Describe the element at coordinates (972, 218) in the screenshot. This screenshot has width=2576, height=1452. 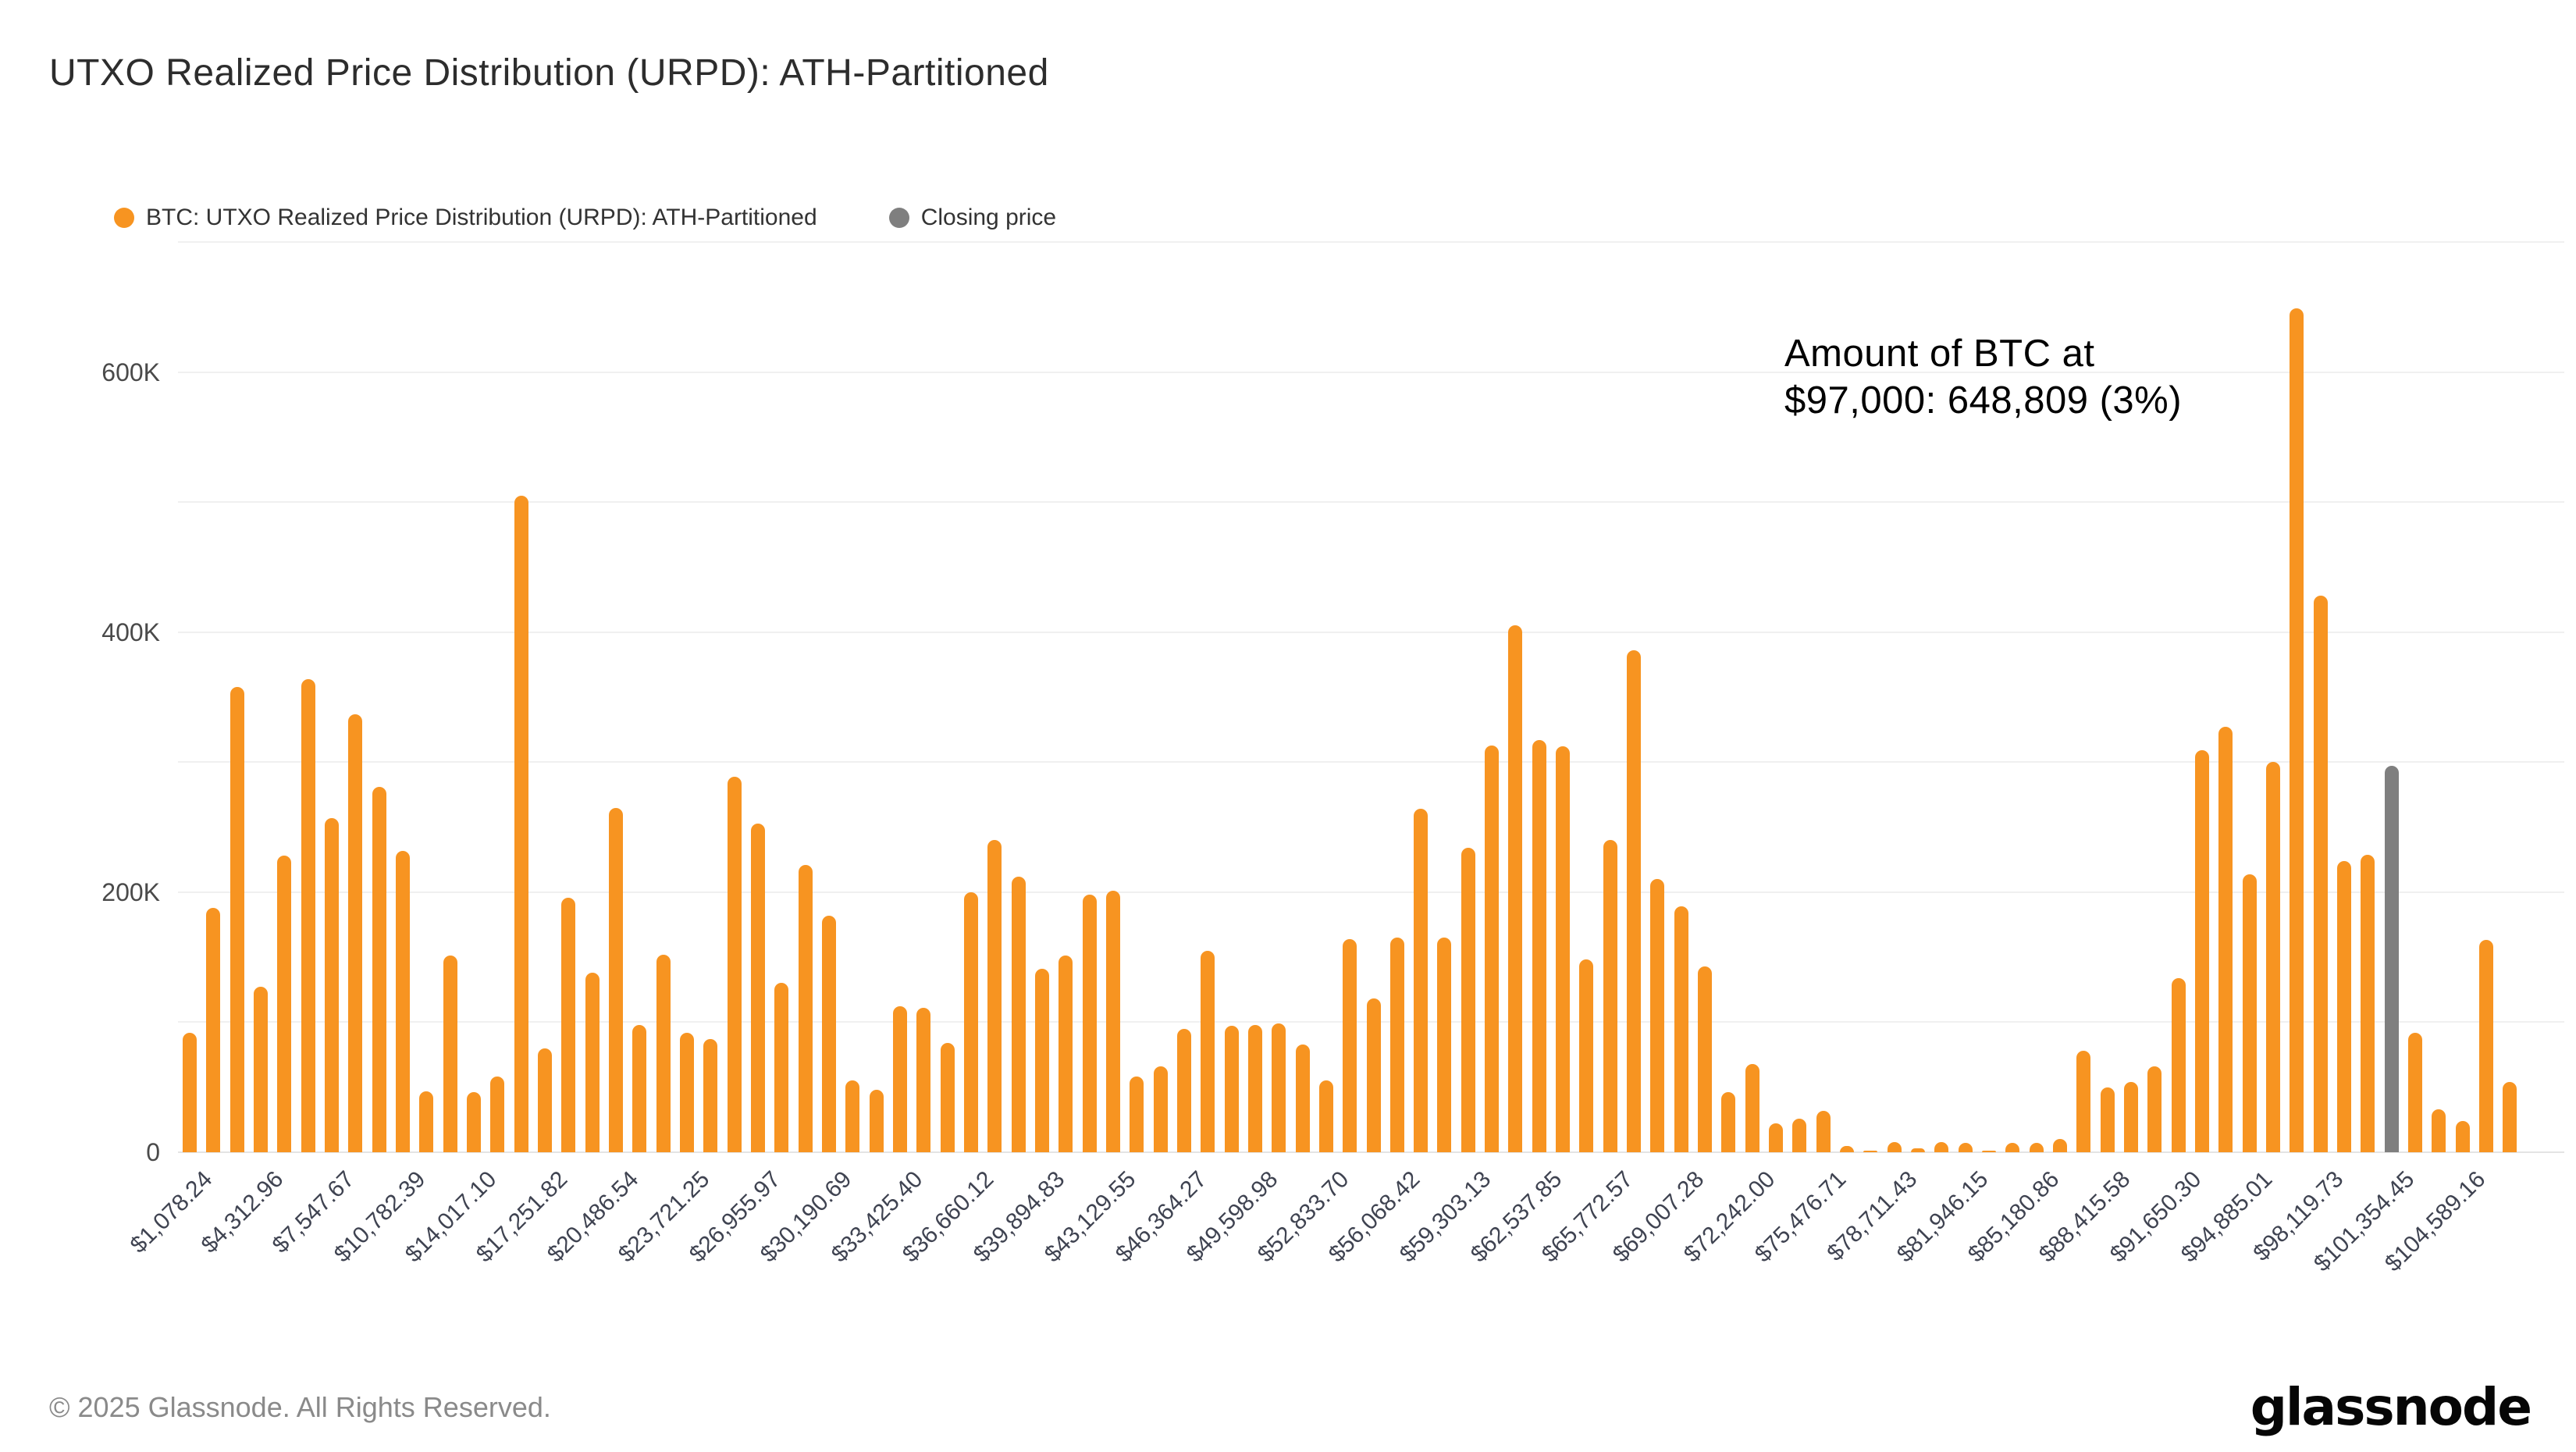
I see `legend-item-closing-price: Closing price` at that location.